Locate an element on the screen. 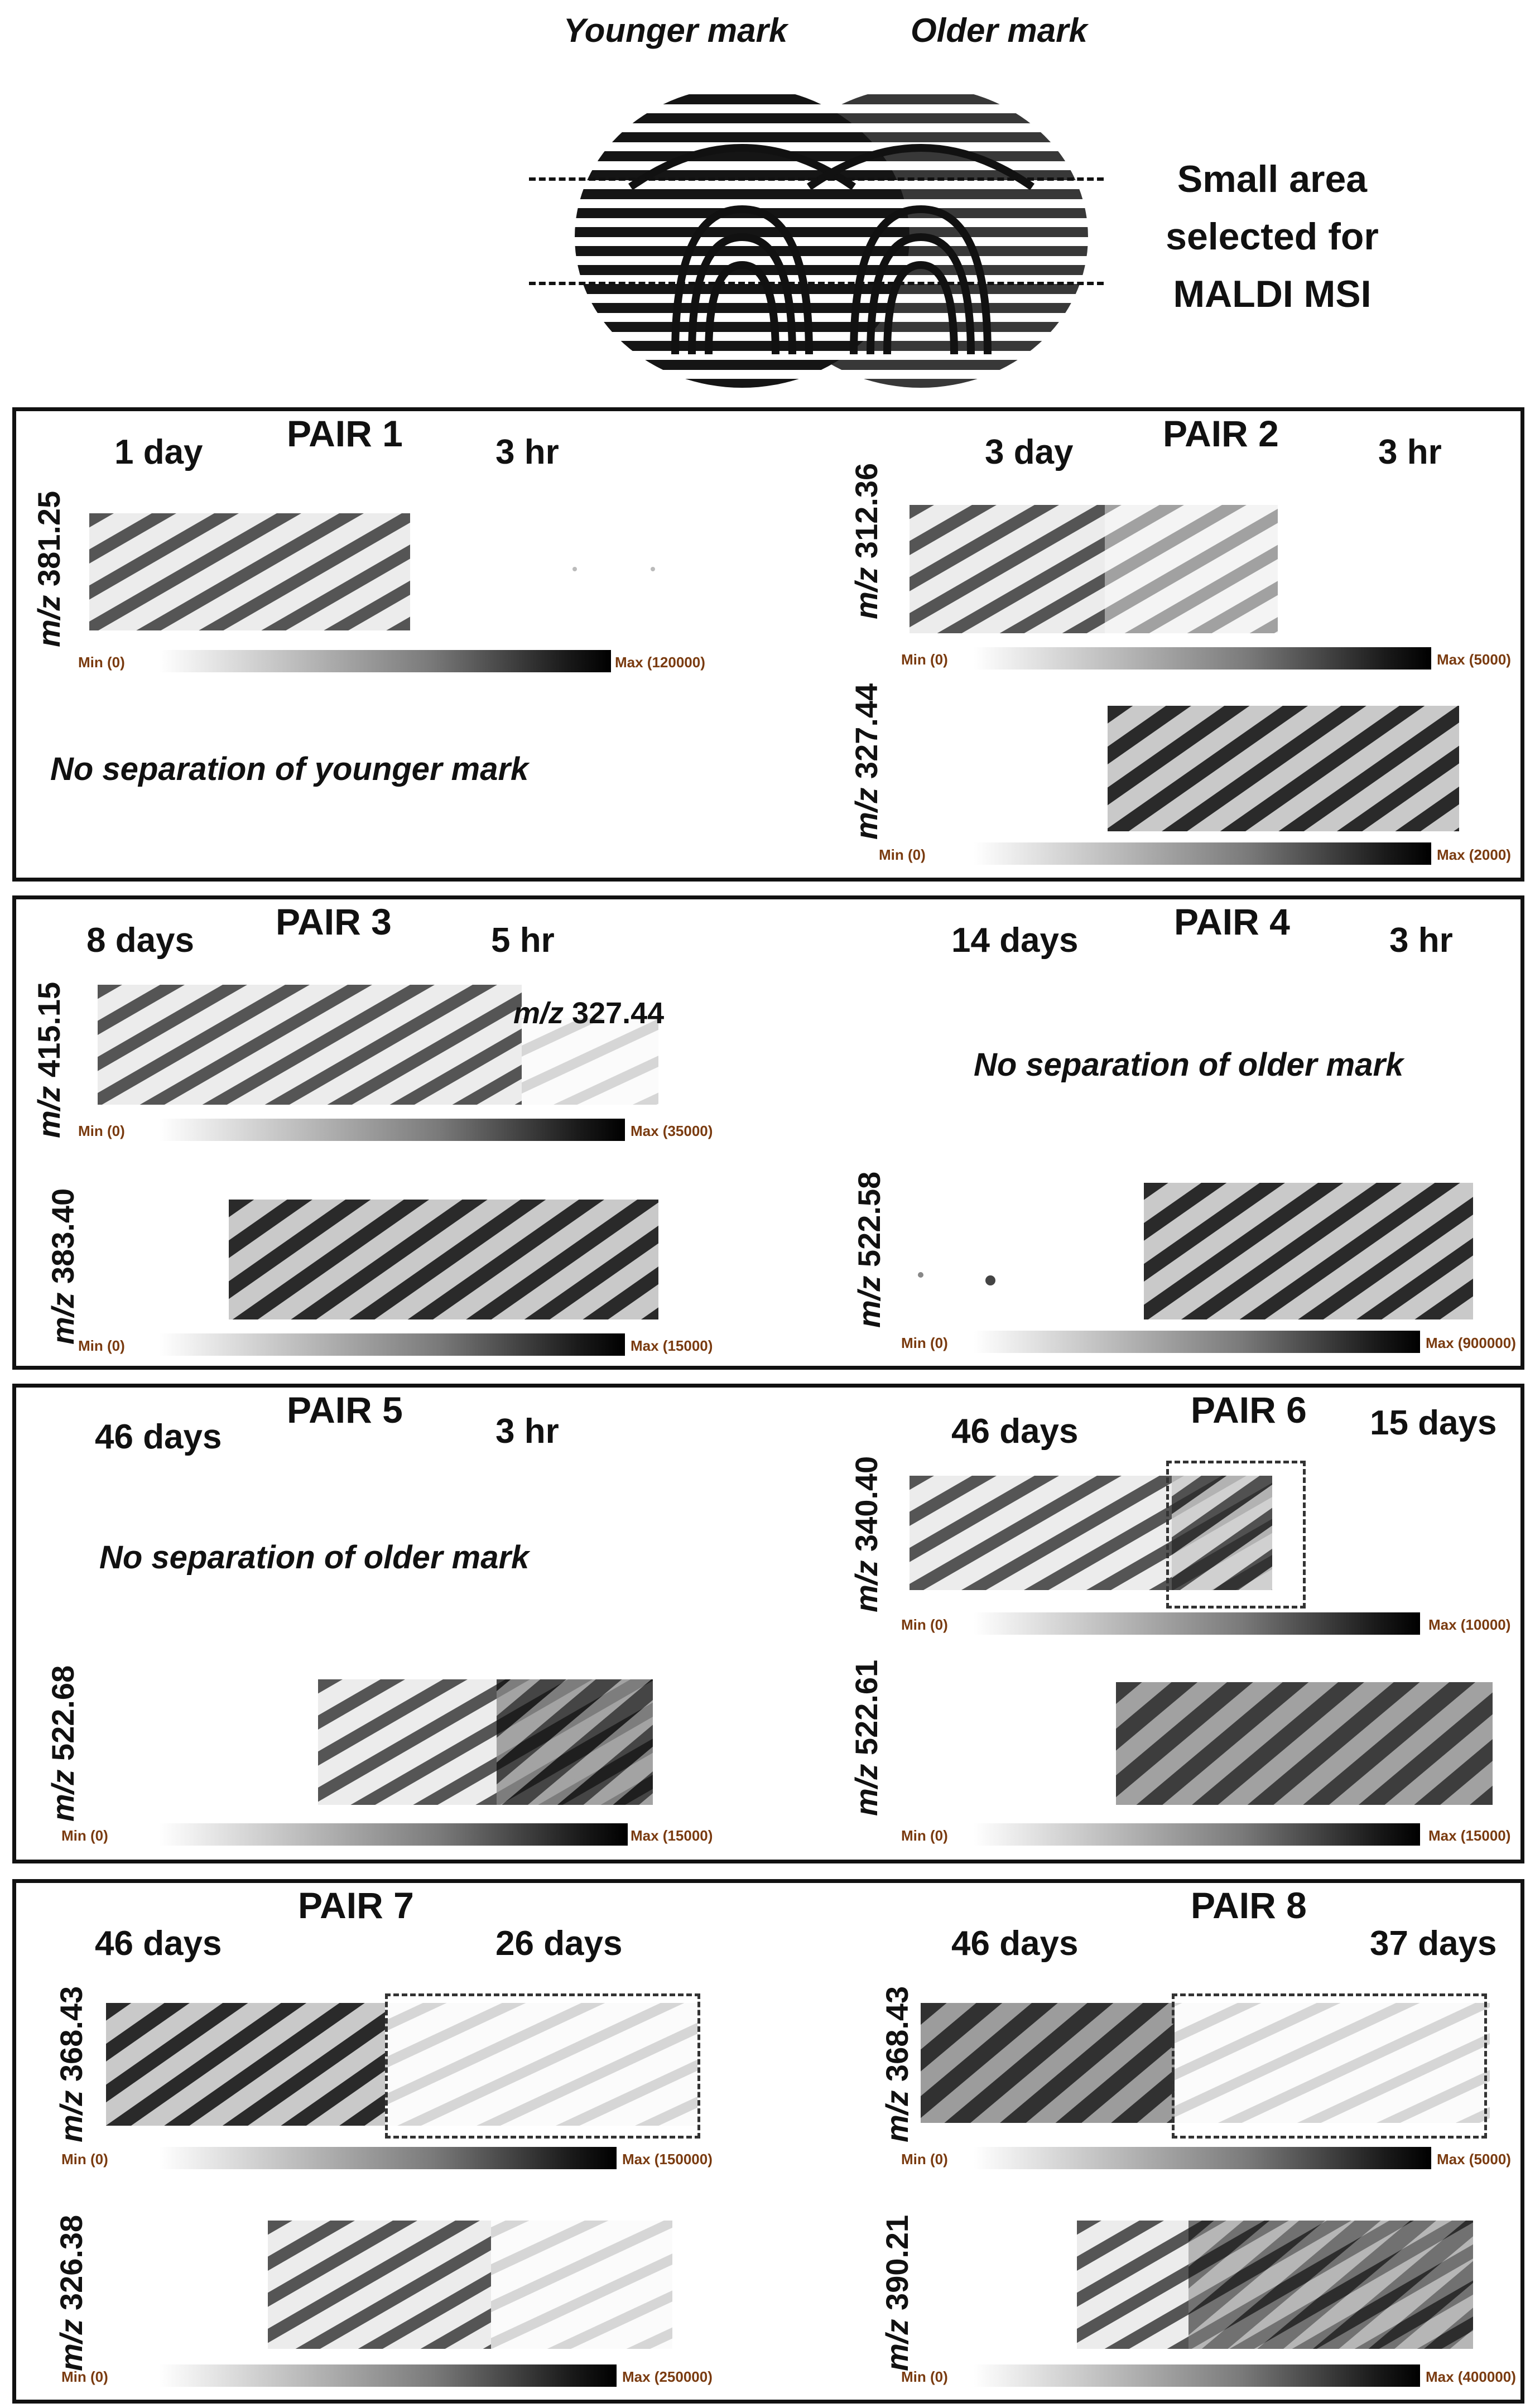  selection-caption-line2: selected for is located at coordinates (1272, 236).